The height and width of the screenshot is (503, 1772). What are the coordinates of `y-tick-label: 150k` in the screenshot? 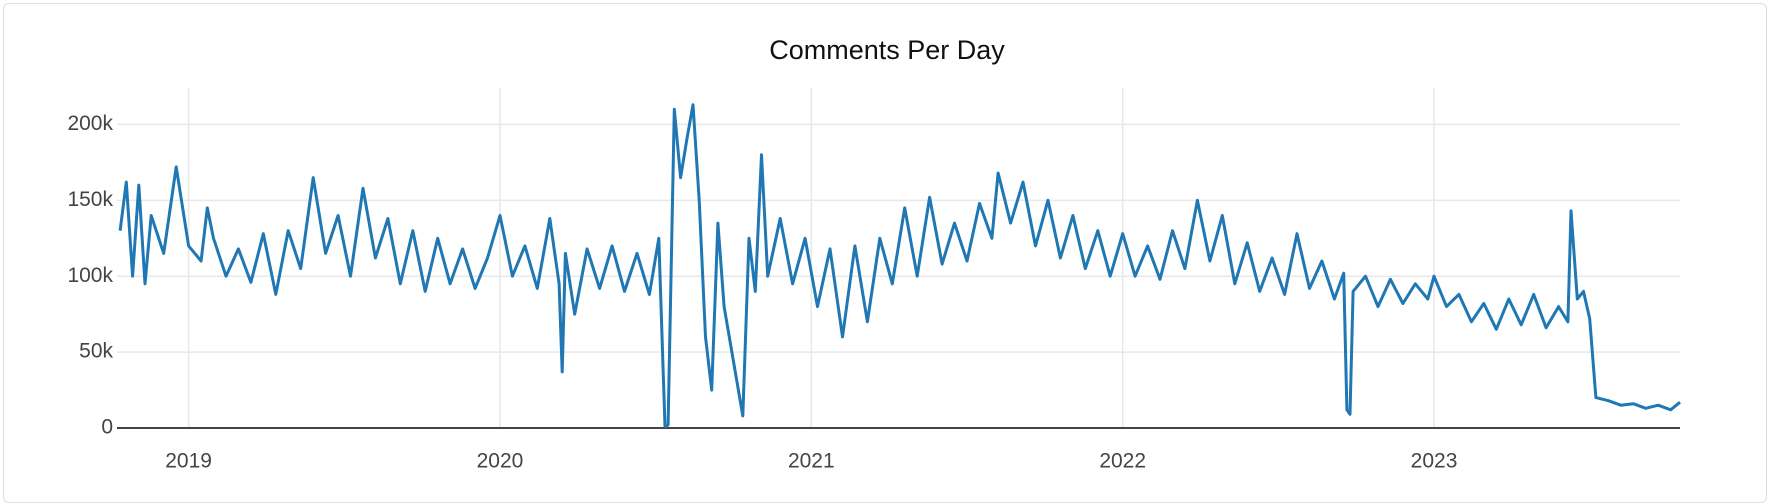 It's located at (90, 199).